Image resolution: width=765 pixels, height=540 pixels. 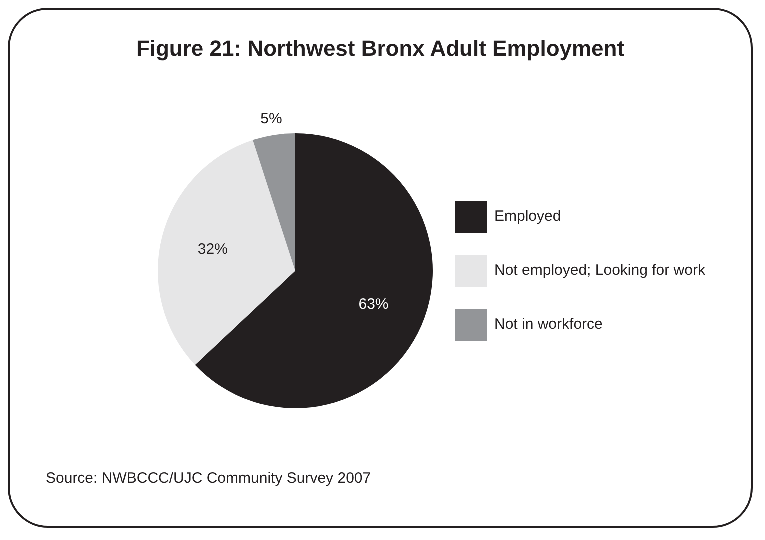 I want to click on data-label: 5%, so click(x=271, y=119).